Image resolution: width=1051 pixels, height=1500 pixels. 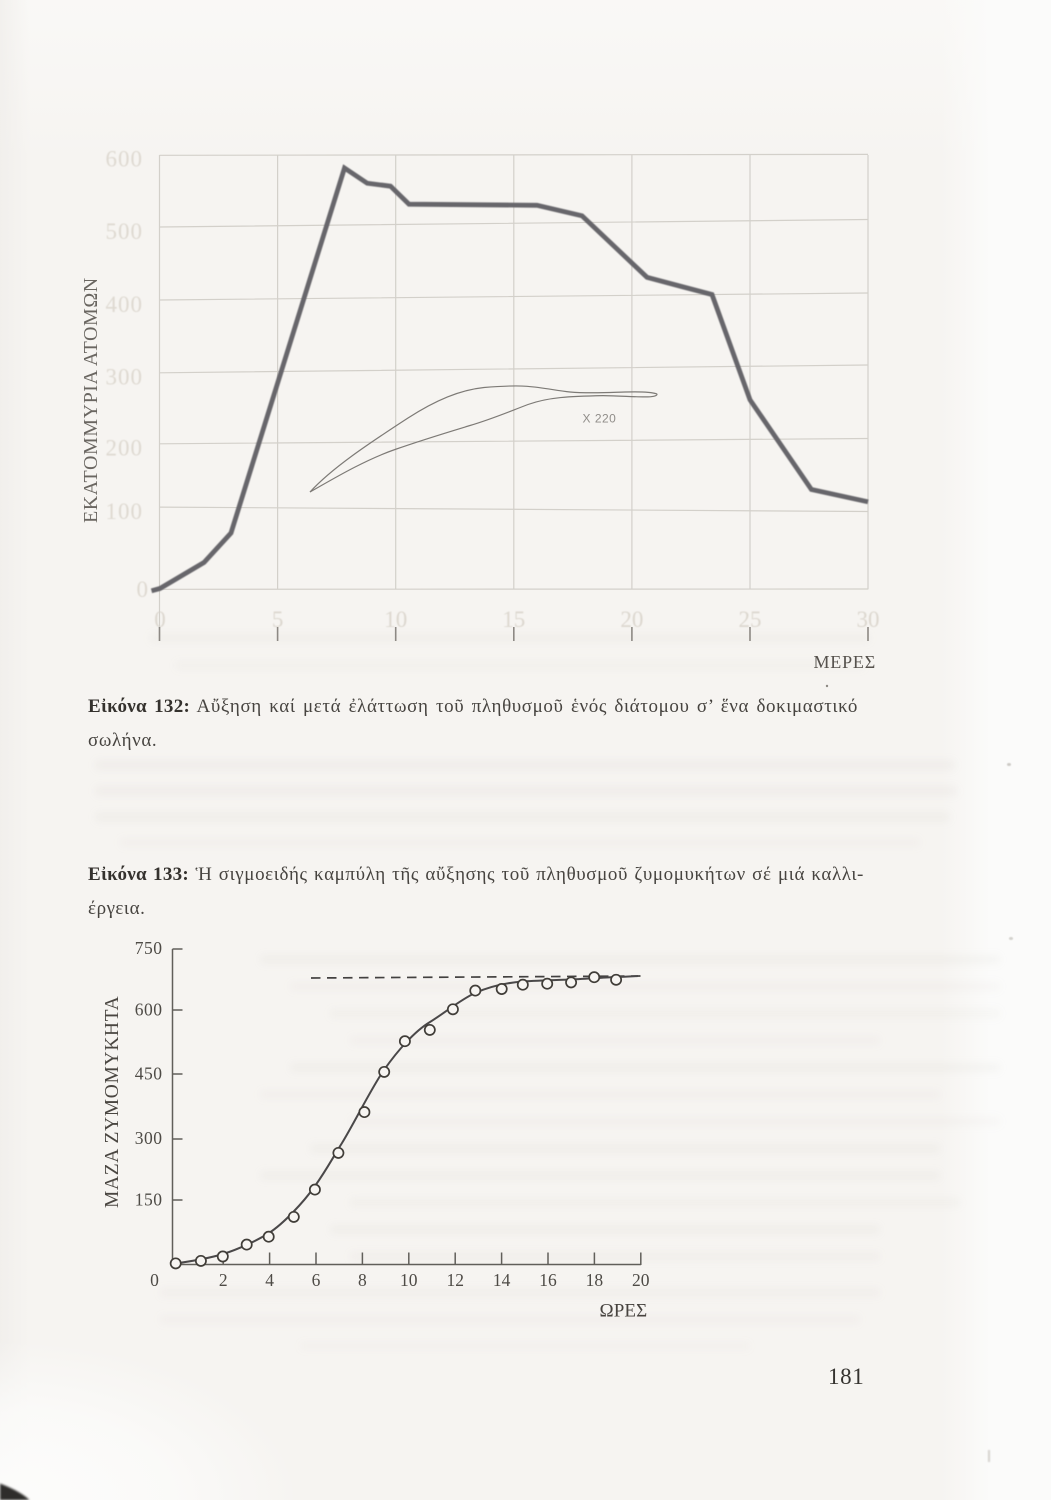 I want to click on svg-text: ΕΚΑΤΟΜΜΥΡΙΑ ΑΤΟΜΩΝ, so click(x=91, y=400).